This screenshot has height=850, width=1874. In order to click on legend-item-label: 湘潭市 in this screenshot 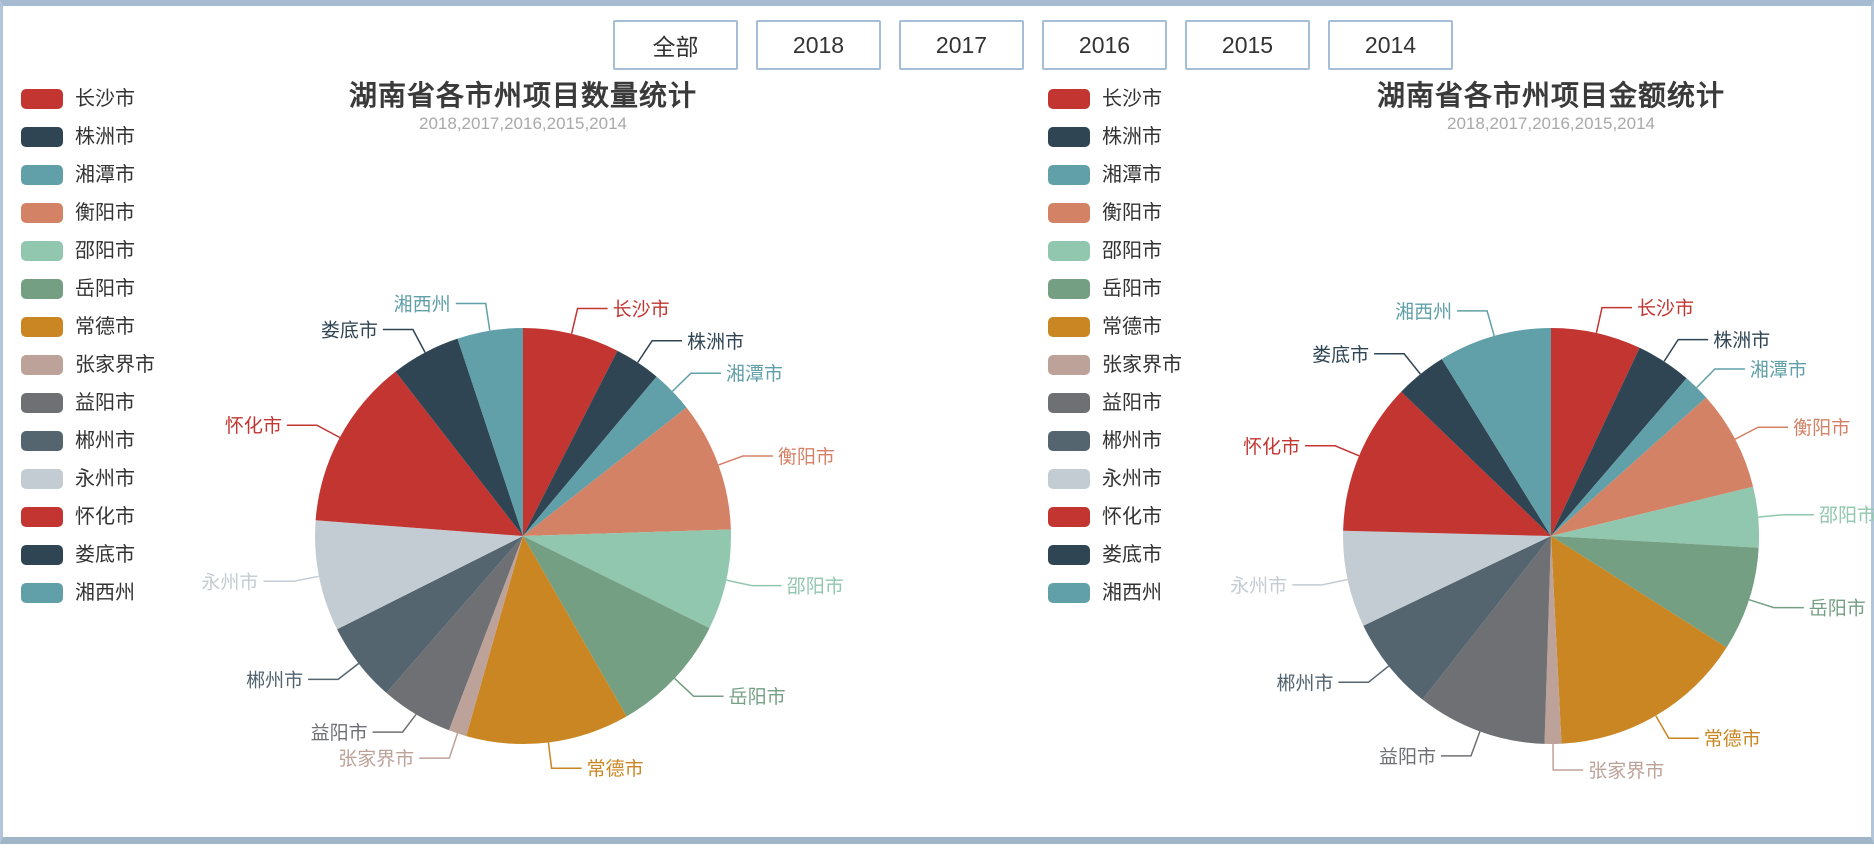, I will do `click(105, 175)`.